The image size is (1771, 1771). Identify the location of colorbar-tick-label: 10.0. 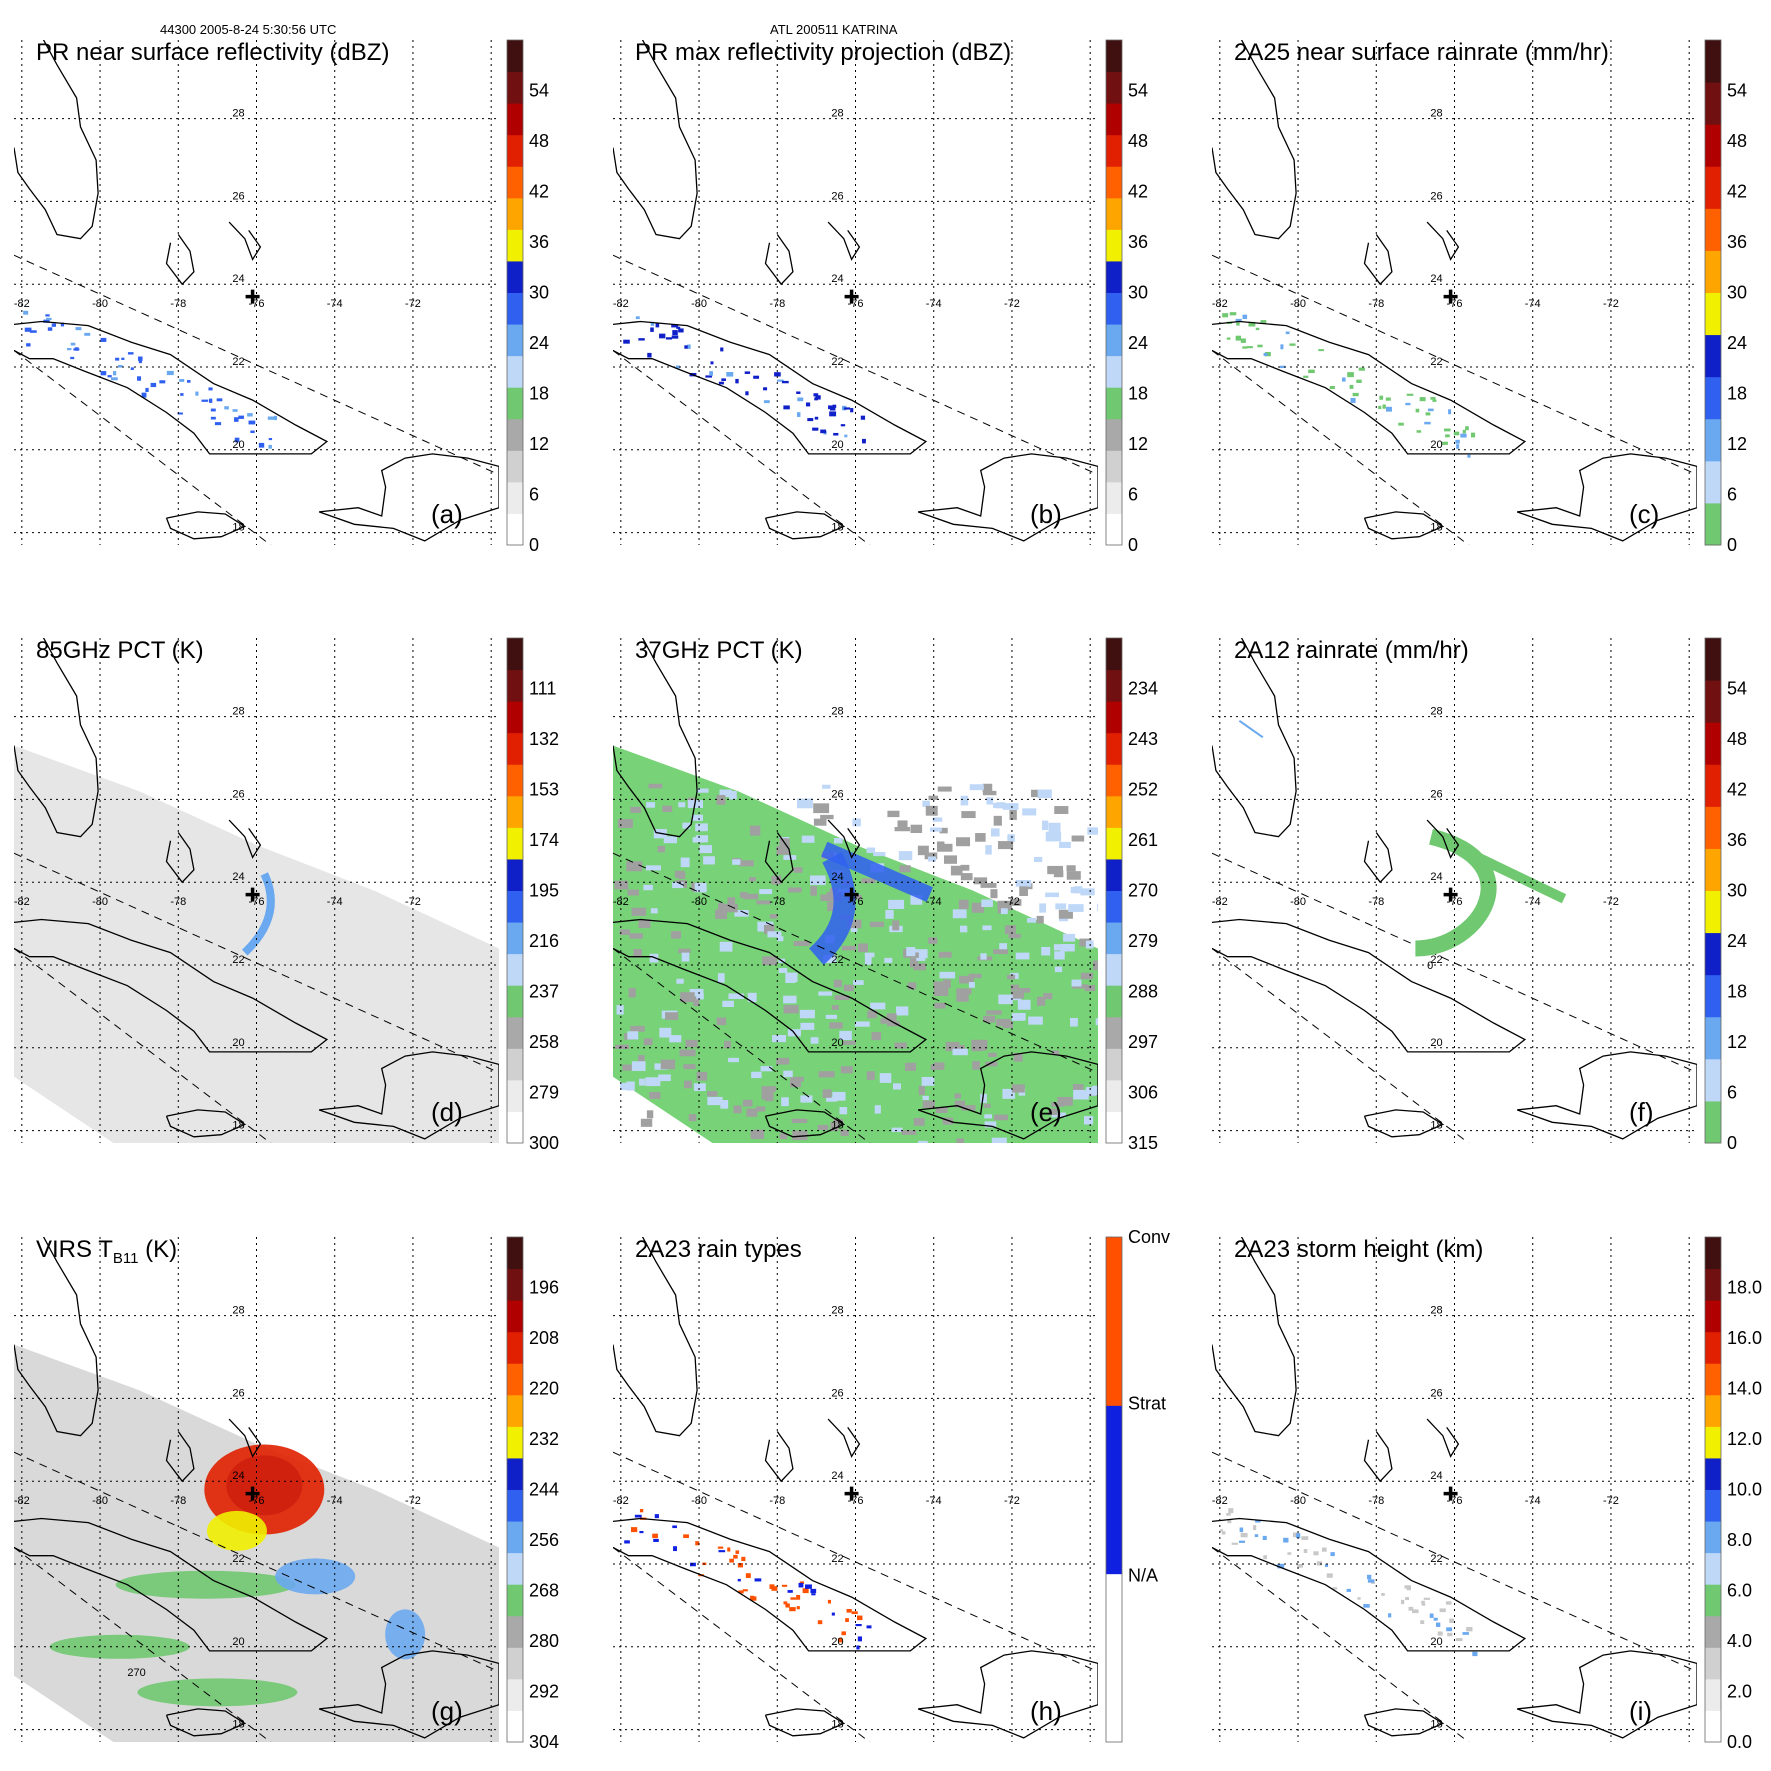
(1744, 1490).